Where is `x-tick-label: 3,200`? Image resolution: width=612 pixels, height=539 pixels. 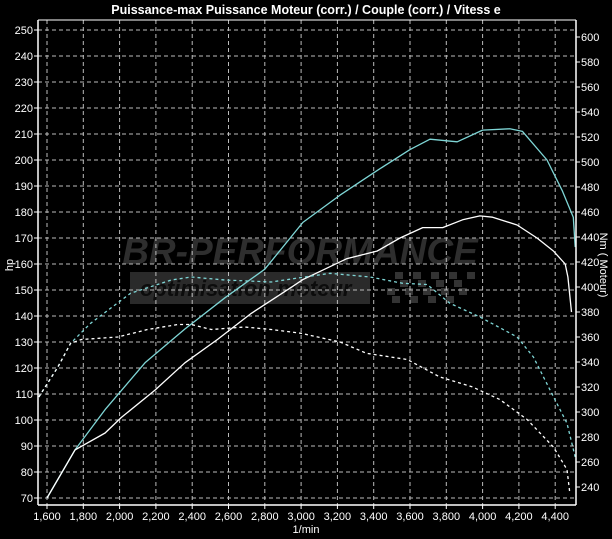 x-tick-label: 3,200 is located at coordinates (338, 517).